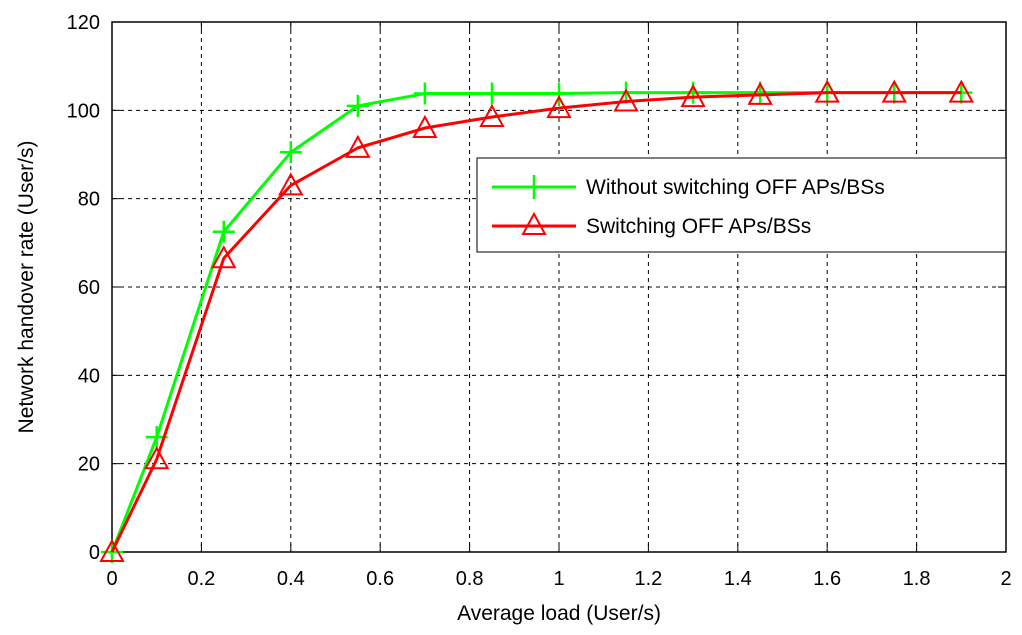  I want to click on y-tick-label-5: 100, so click(83, 111).